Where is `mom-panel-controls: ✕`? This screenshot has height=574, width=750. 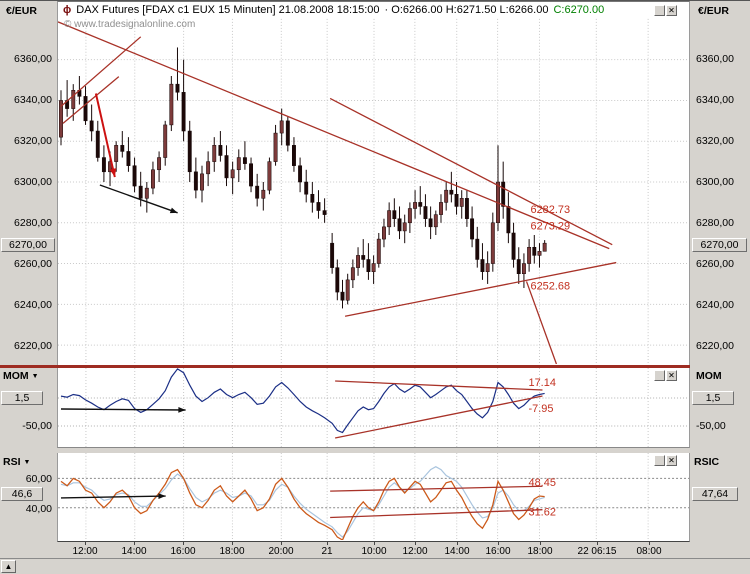 mom-panel-controls: ✕ is located at coordinates (665, 375).